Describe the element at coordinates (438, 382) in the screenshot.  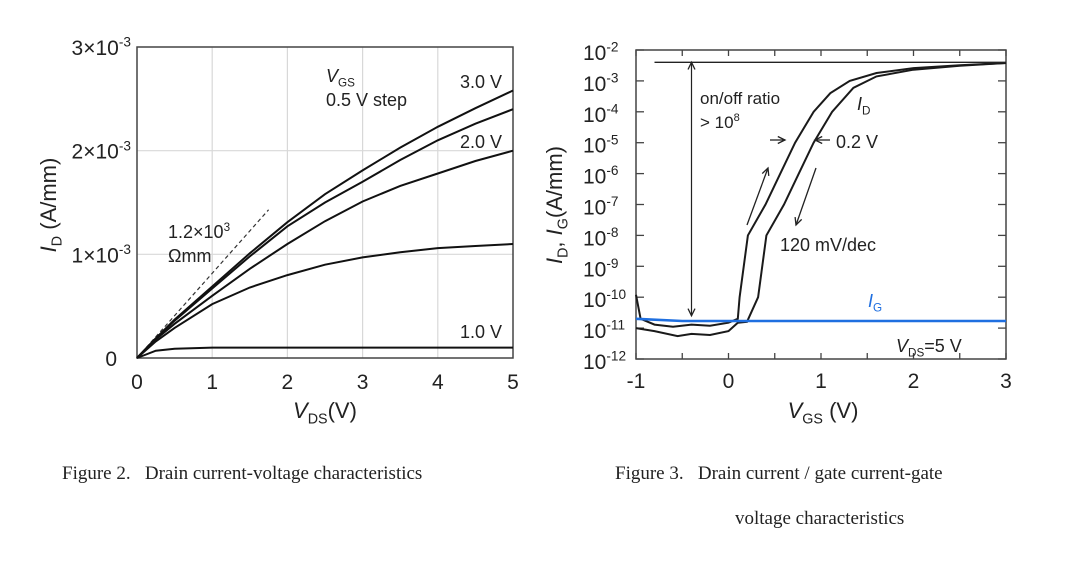
I see `x-tick-label: 4` at that location.